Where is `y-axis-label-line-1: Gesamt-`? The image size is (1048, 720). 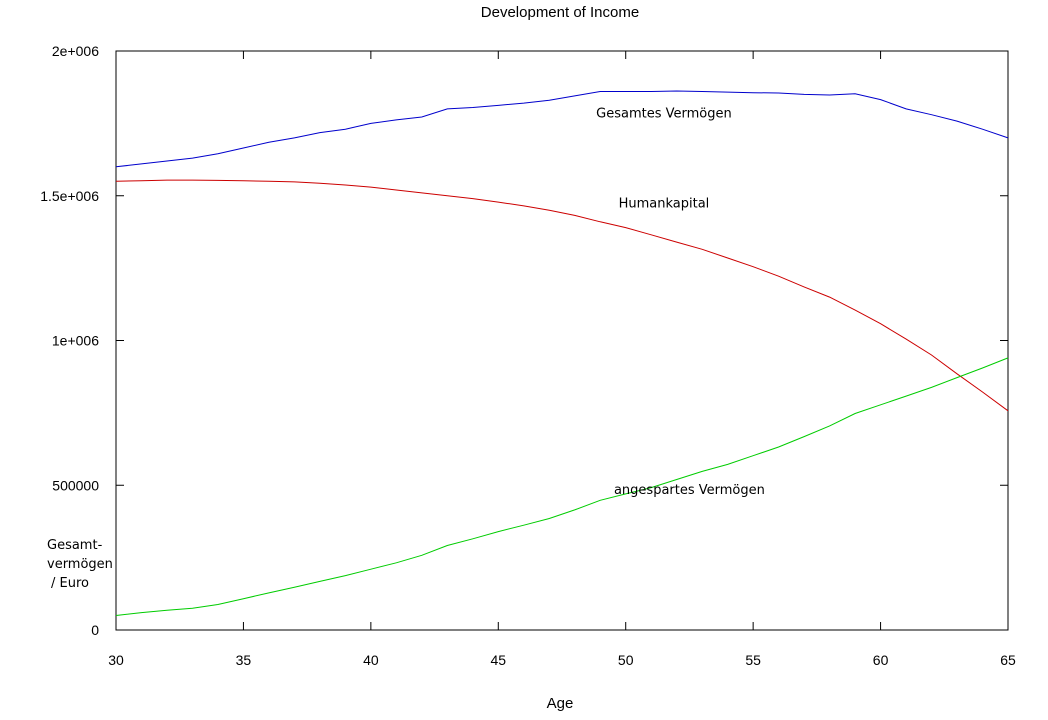
y-axis-label-line-1: Gesamt- is located at coordinates (75, 545).